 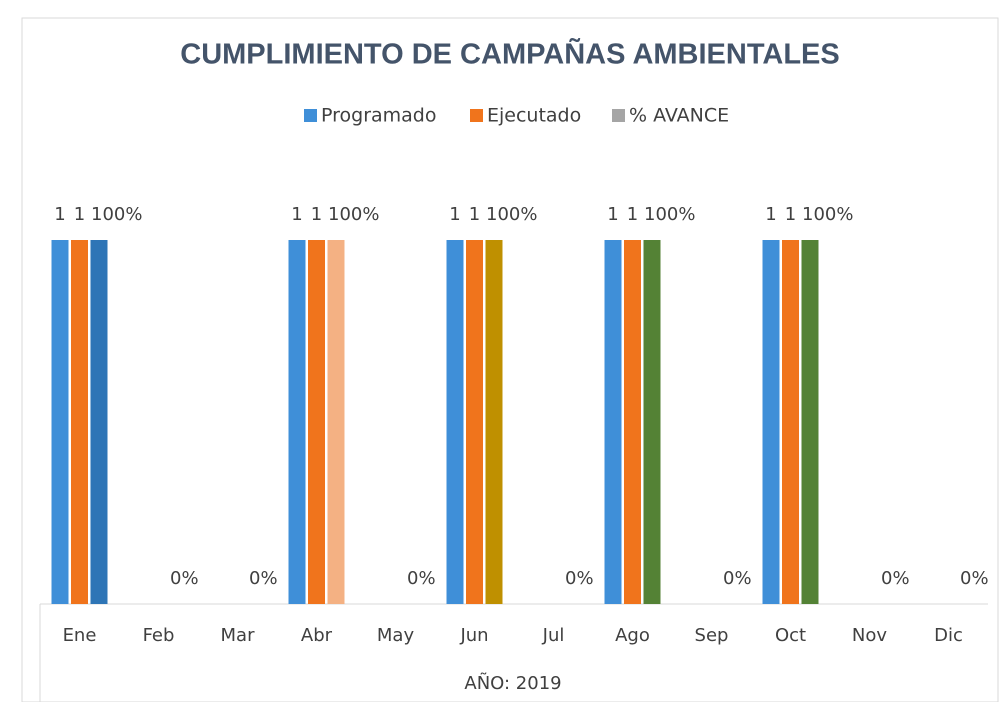 I want to click on x-tick-label: Jul, so click(x=553, y=635).